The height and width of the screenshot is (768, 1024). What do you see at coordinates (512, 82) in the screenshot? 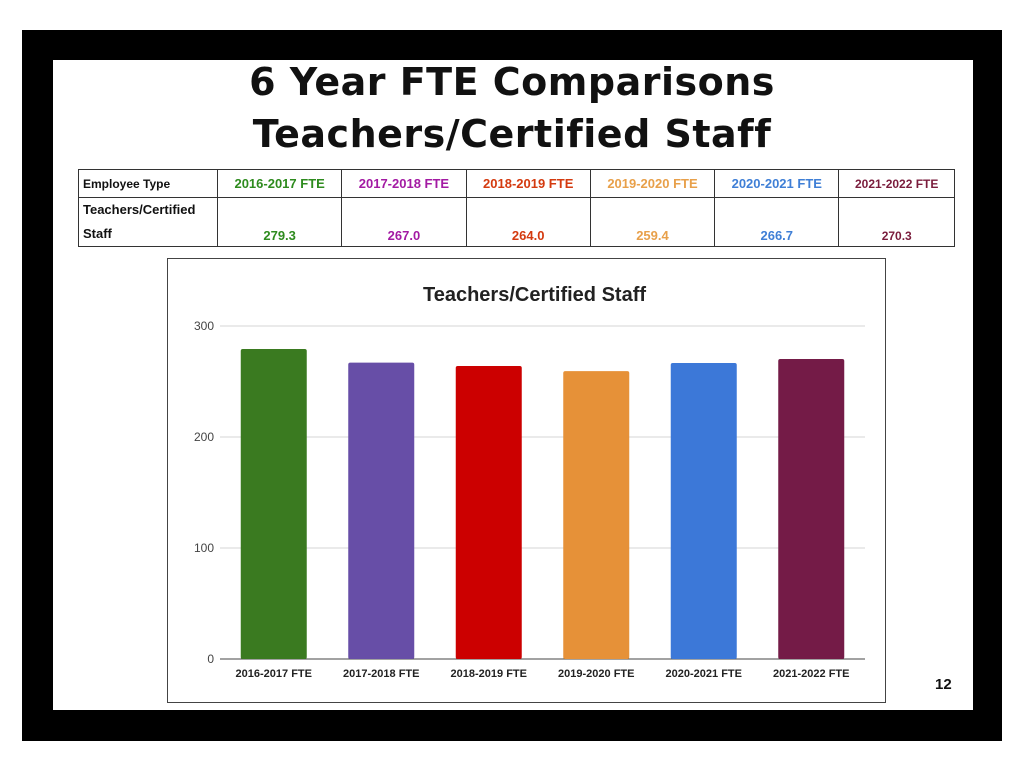
I see `slide-title: 6 Year FTE Comparisons` at bounding box center [512, 82].